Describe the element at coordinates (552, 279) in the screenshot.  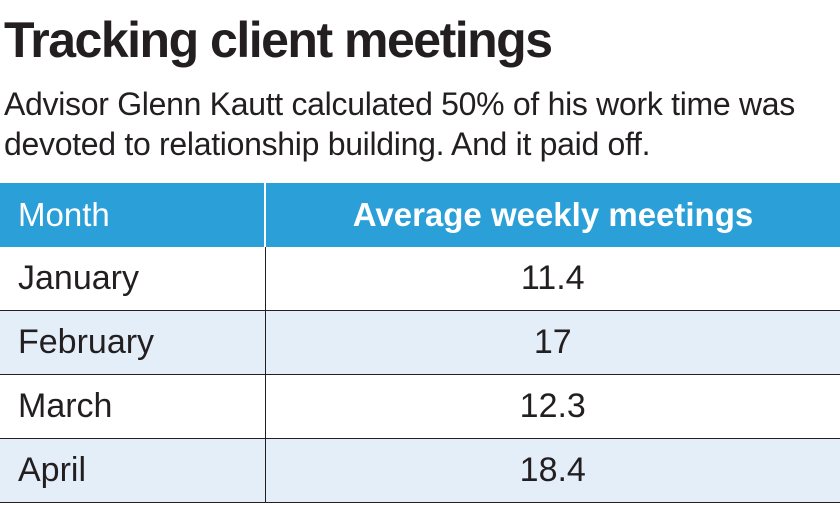
I see `value-cell: 11.4` at that location.